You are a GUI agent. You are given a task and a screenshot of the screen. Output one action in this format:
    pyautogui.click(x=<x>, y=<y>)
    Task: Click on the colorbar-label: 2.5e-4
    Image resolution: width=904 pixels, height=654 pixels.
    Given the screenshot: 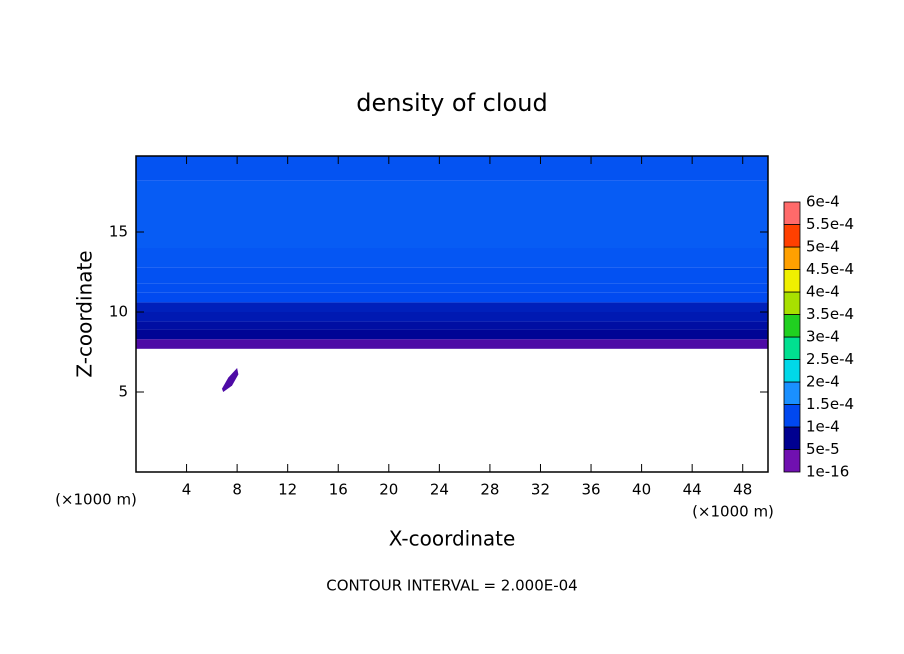 What is the action you would take?
    pyautogui.click(x=830, y=359)
    